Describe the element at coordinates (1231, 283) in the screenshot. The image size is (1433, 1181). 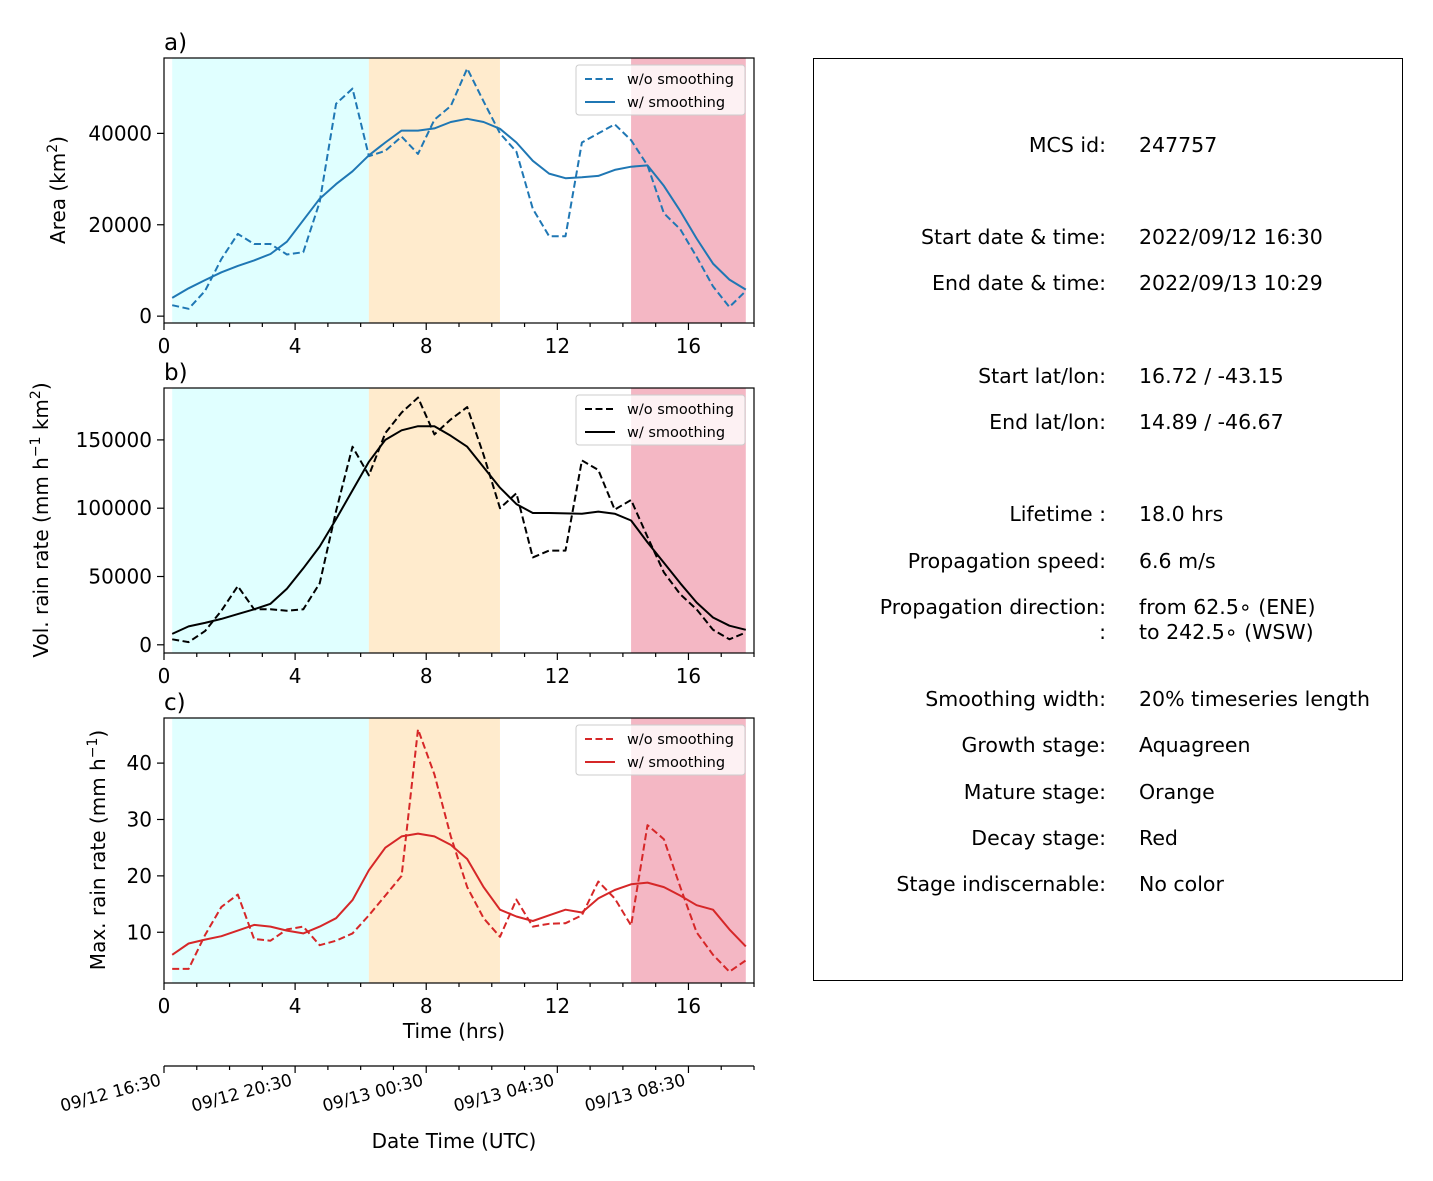
I see `info-value: 2022/09/13 10:29` at that location.